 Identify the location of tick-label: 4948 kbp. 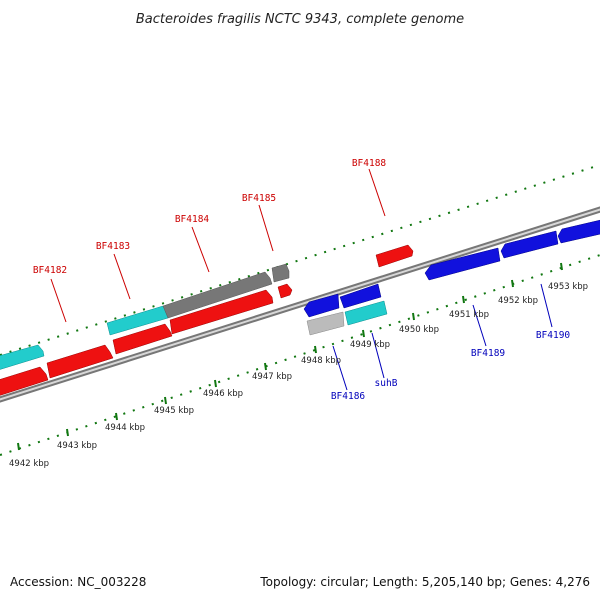
(321, 361).